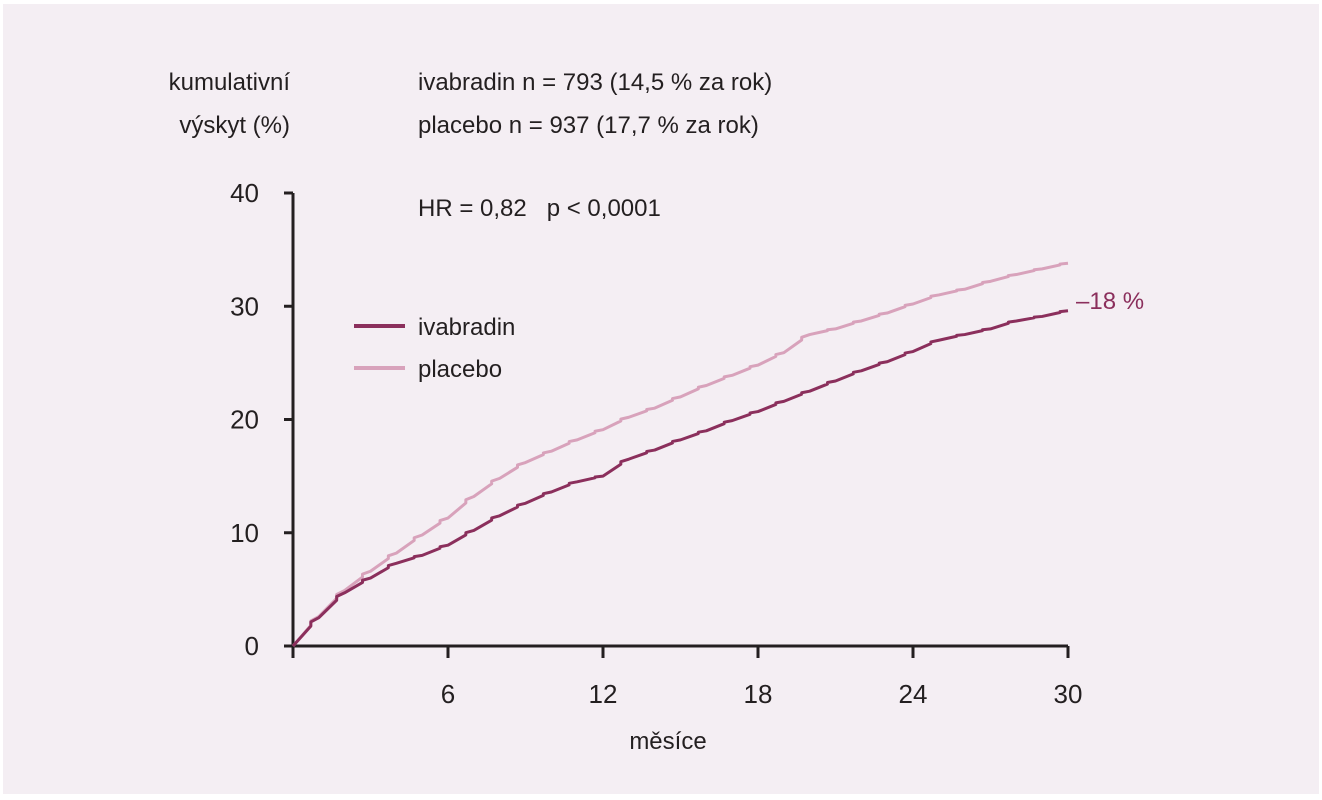 The height and width of the screenshot is (800, 1322). What do you see at coordinates (244, 193) in the screenshot?
I see `y-tick-label: 40` at bounding box center [244, 193].